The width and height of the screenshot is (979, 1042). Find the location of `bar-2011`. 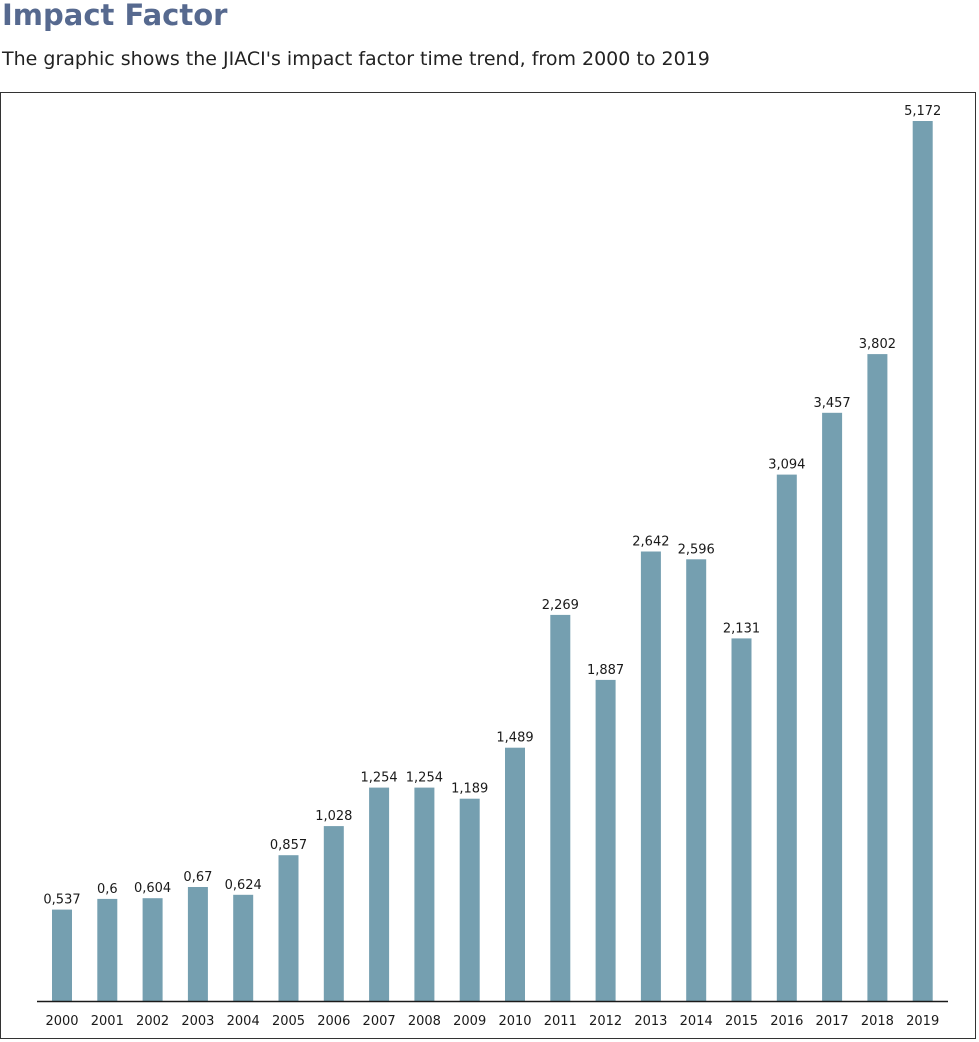

bar-2011 is located at coordinates (560, 807).